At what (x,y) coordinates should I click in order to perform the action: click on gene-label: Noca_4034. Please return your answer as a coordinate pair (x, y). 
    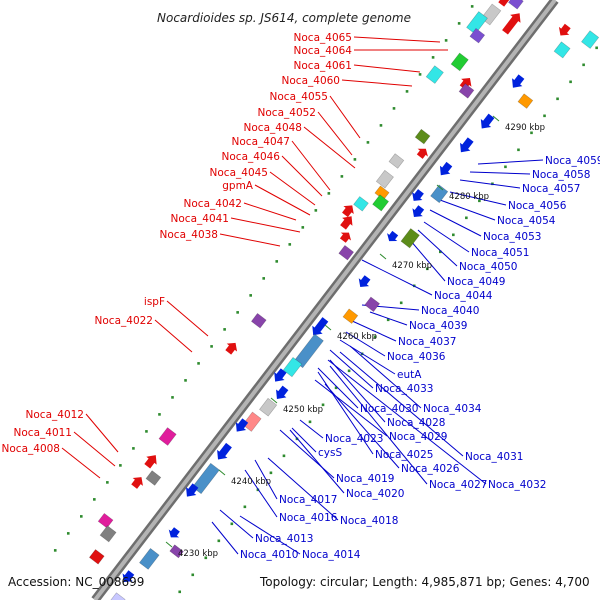
    Looking at the image, I should click on (452, 409).